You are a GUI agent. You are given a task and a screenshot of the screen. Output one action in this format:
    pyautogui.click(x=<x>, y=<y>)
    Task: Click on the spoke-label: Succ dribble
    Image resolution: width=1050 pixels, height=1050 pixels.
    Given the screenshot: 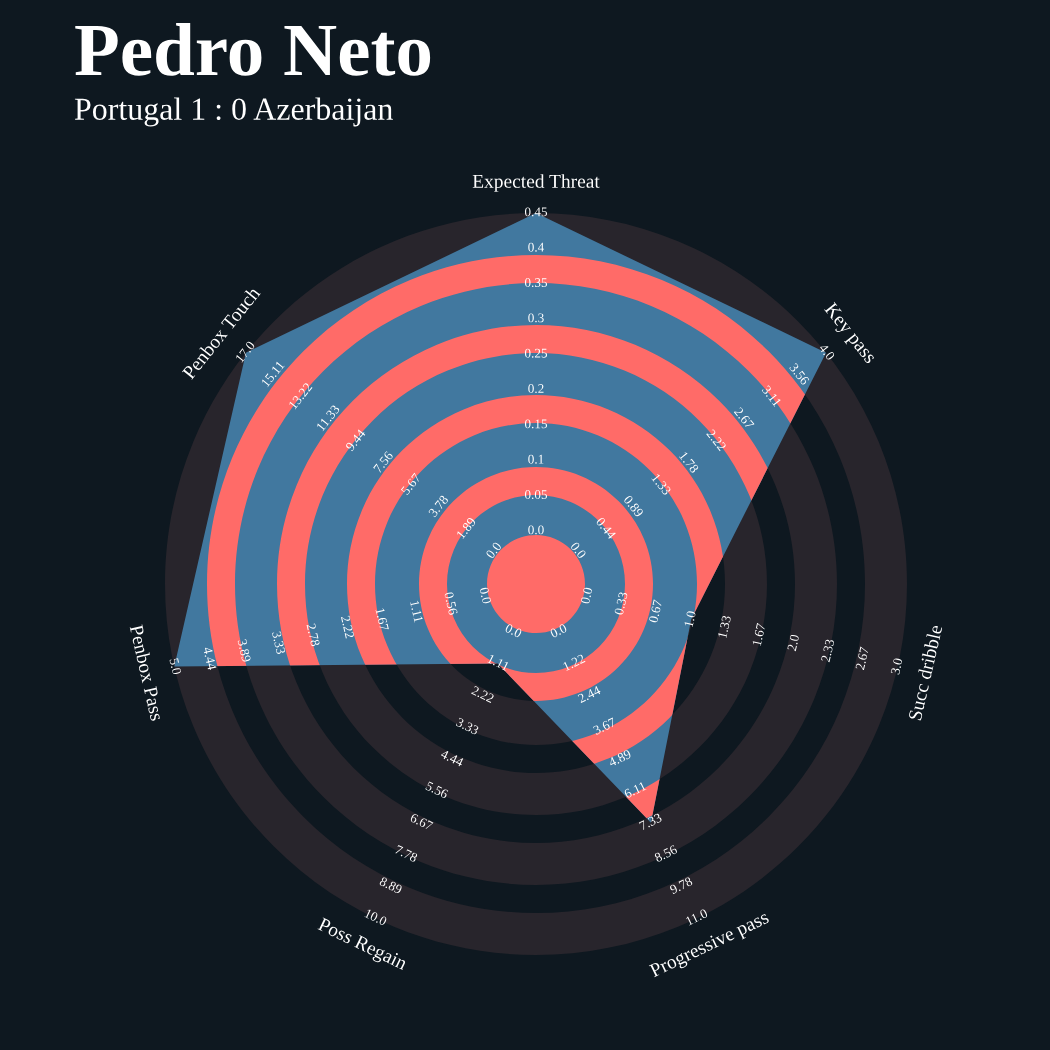 What is the action you would take?
    pyautogui.click(x=925, y=672)
    